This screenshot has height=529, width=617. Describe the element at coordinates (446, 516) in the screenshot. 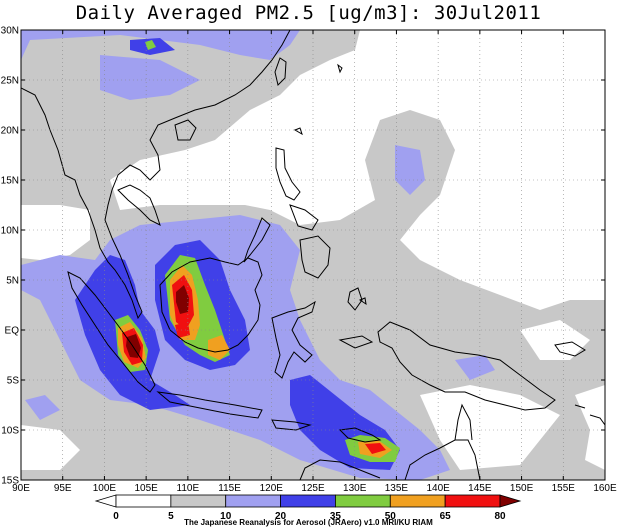

I see `colorbar-level-label: 65` at that location.